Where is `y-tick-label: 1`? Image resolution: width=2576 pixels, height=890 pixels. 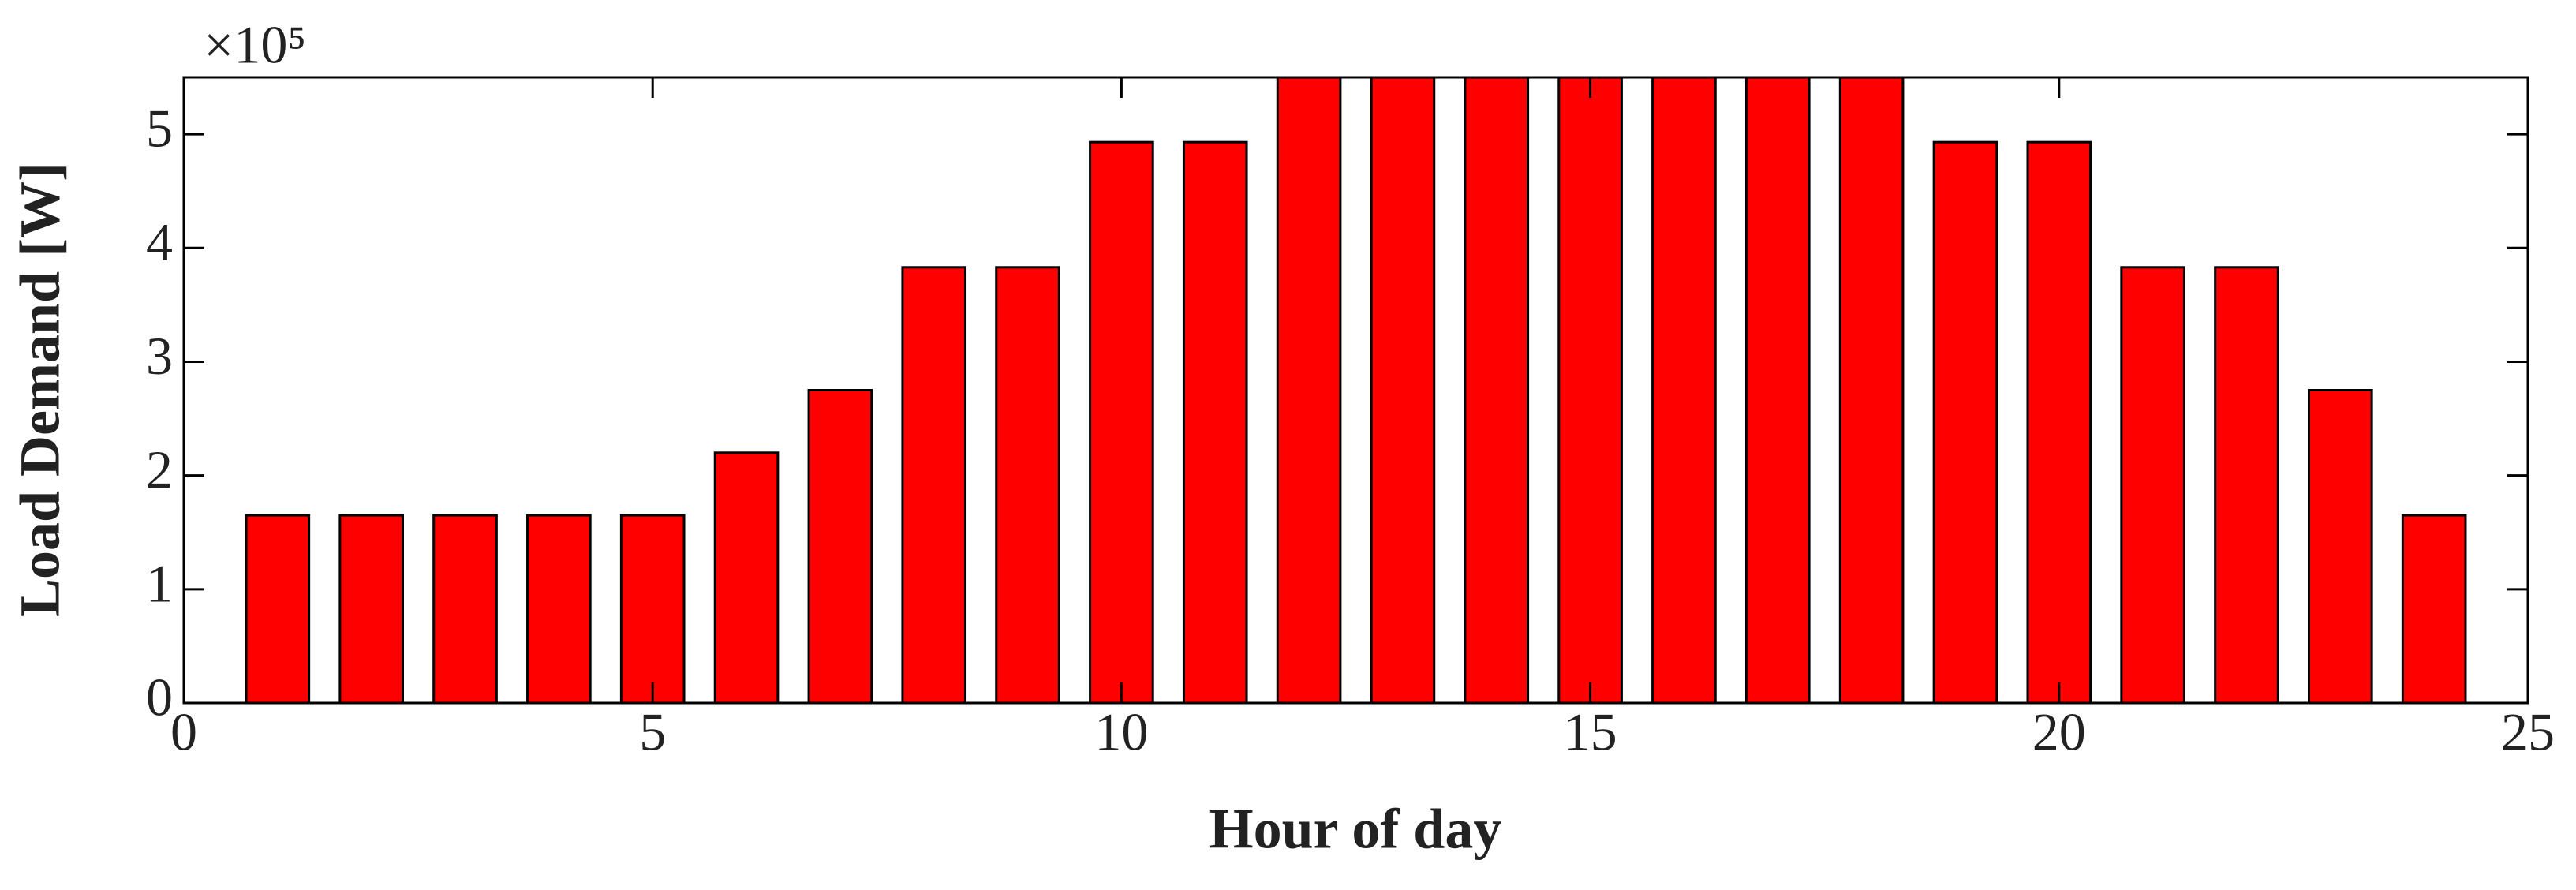 y-tick-label: 1 is located at coordinates (159, 583).